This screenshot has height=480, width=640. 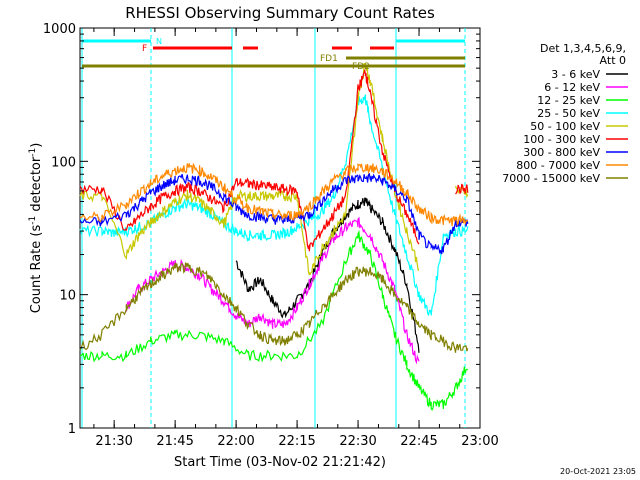 What do you see at coordinates (561, 152) in the screenshot?
I see `legend-entry-label: 300 - 800 keV` at bounding box center [561, 152].